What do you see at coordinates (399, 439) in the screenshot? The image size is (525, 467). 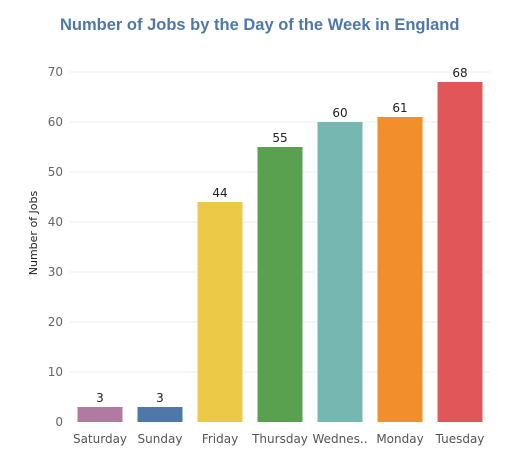 I see `x-category-label: Monday` at bounding box center [399, 439].